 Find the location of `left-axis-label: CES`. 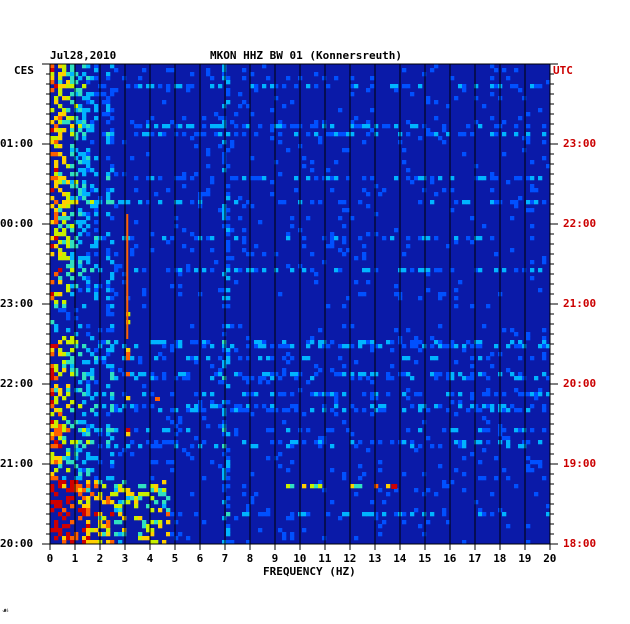

left-axis-label: CES is located at coordinates (24, 70).